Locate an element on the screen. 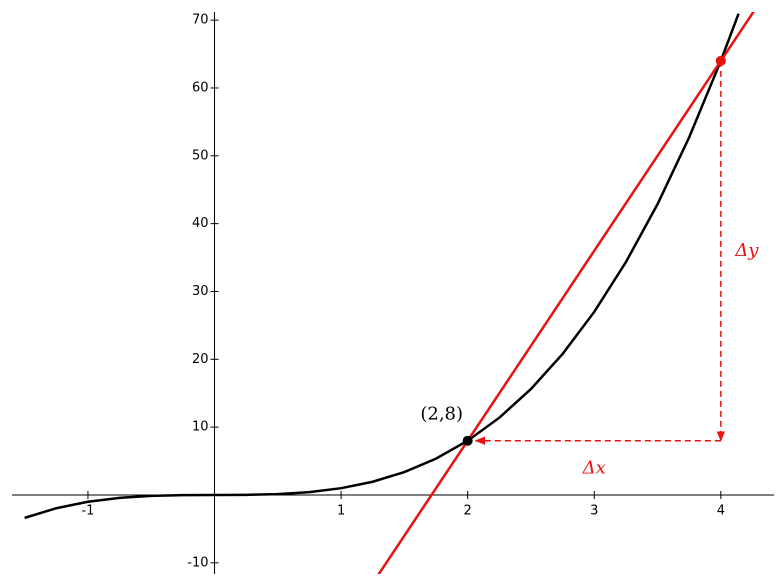  y-tick-label: 20 is located at coordinates (200, 359).